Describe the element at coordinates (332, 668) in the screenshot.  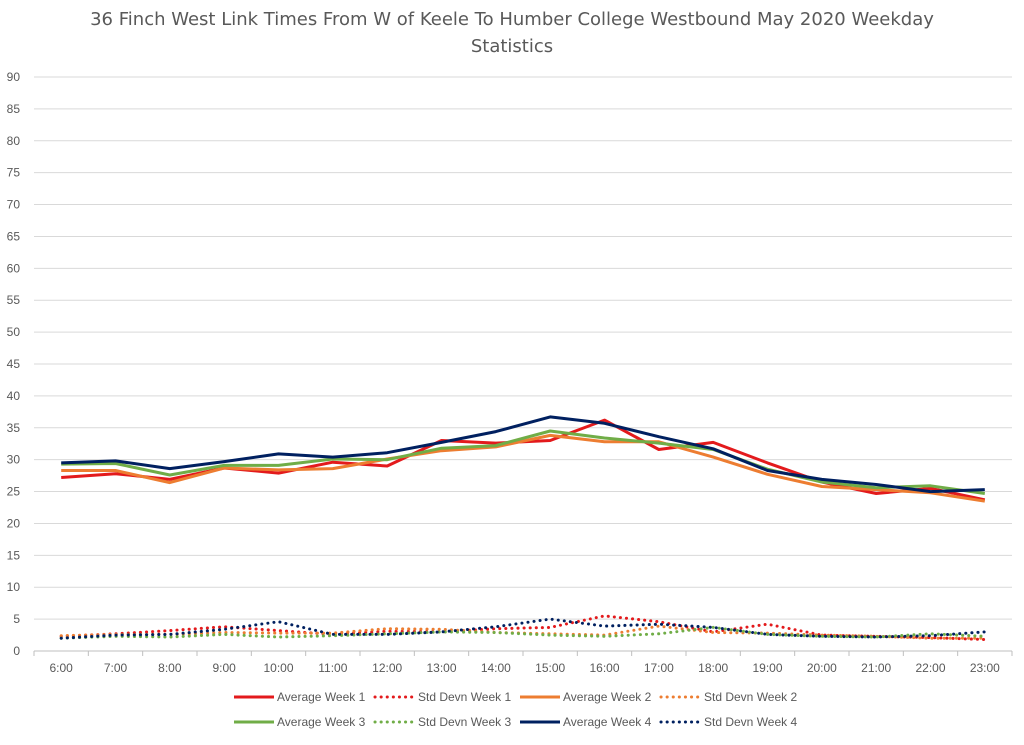
I see `x-tick-label: 11:00` at that location.